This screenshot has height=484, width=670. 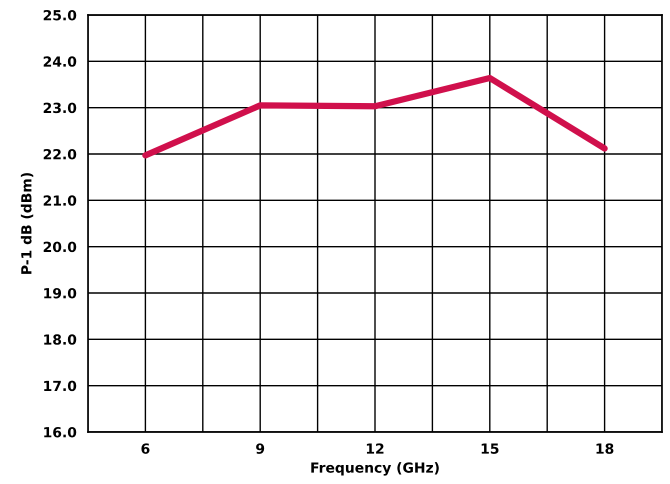 What do you see at coordinates (60, 154) in the screenshot?
I see `y-tick-label: 22.0` at bounding box center [60, 154].